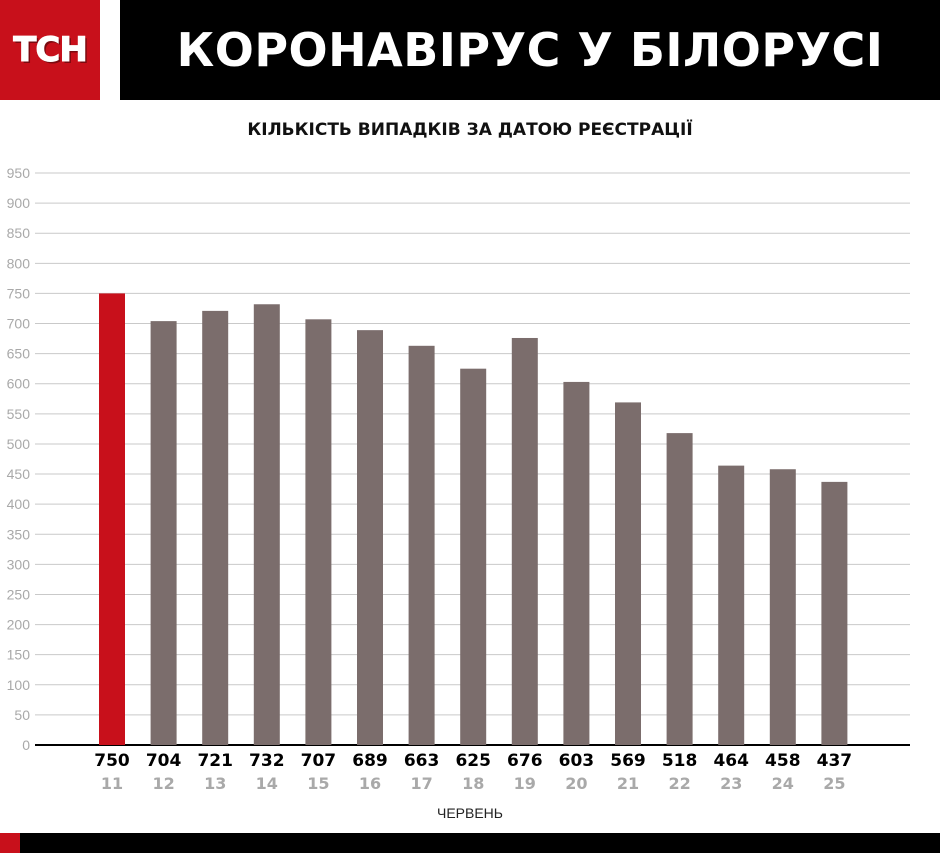  Describe the element at coordinates (473, 761) in the screenshot. I see `bar-value-label: 625` at that location.